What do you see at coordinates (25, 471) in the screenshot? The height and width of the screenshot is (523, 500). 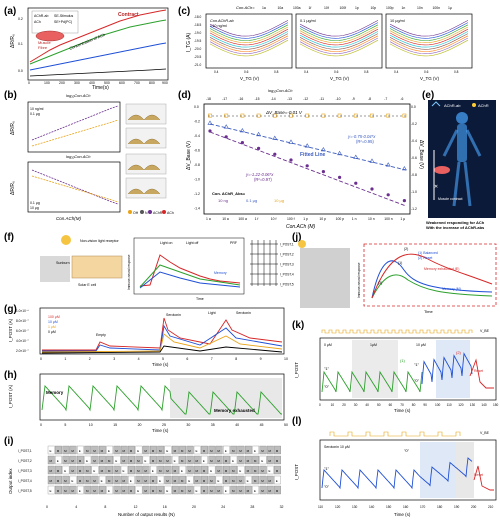 I see `row-label: I_POST,3` at bounding box center [25, 471].